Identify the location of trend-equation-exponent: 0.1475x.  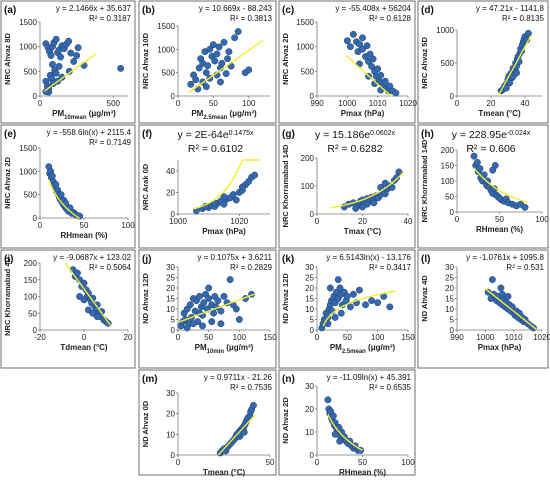
(241, 133).